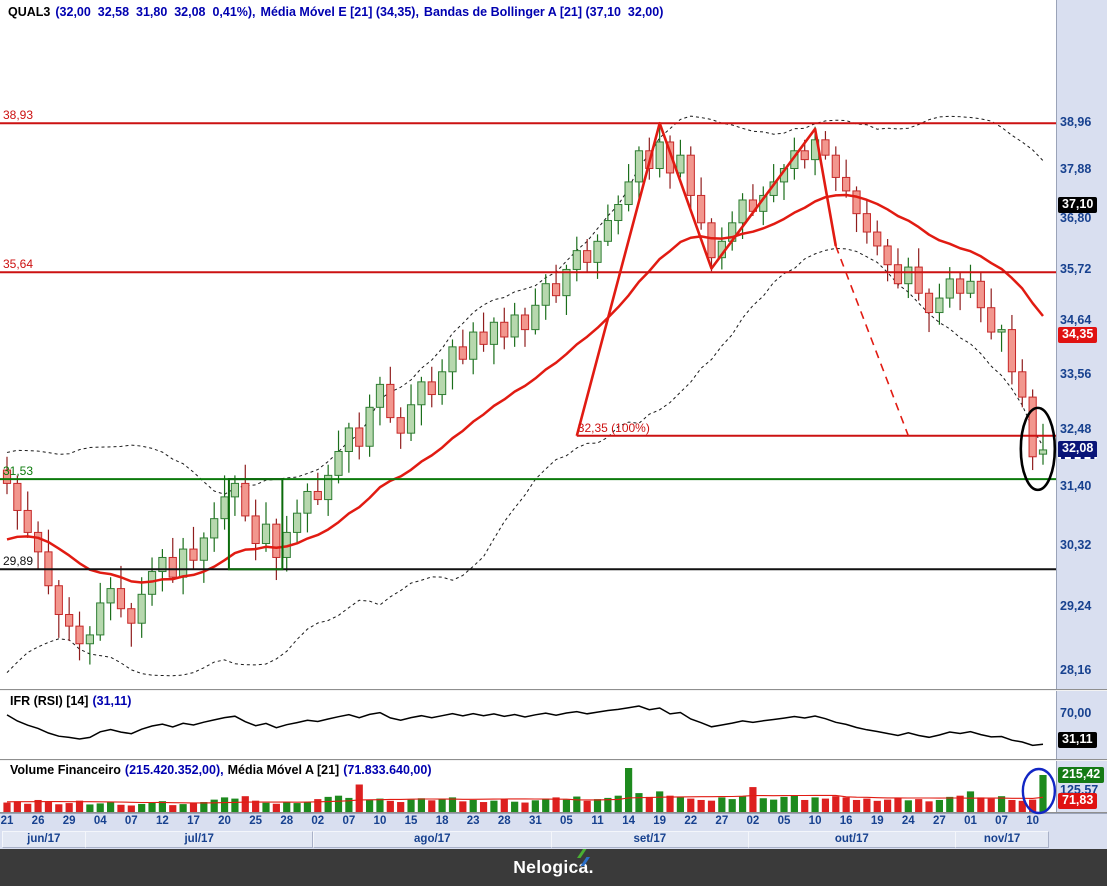 The width and height of the screenshot is (1107, 886). Describe the element at coordinates (650, 839) in the screenshot. I see `month-band-set-17: set/17` at that location.